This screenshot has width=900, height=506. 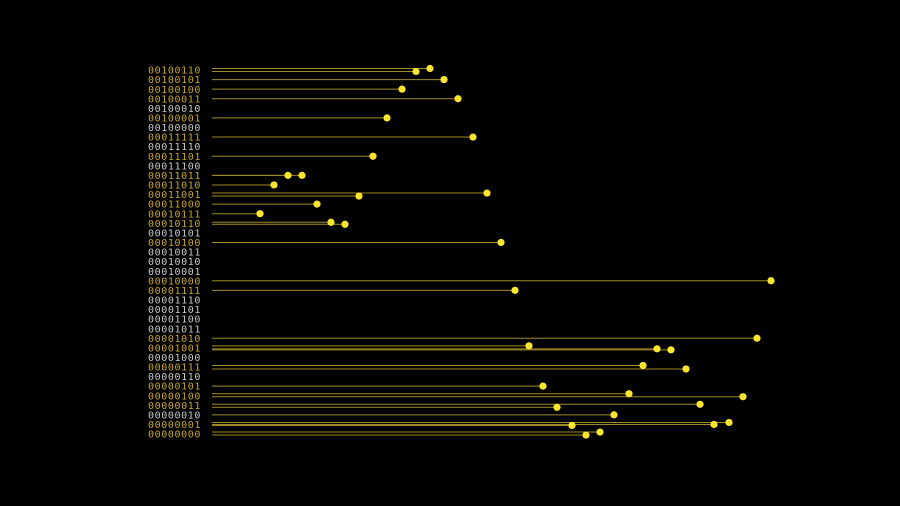 What do you see at coordinates (174, 195) in the screenshot?
I see `row-label: 00011001` at bounding box center [174, 195].